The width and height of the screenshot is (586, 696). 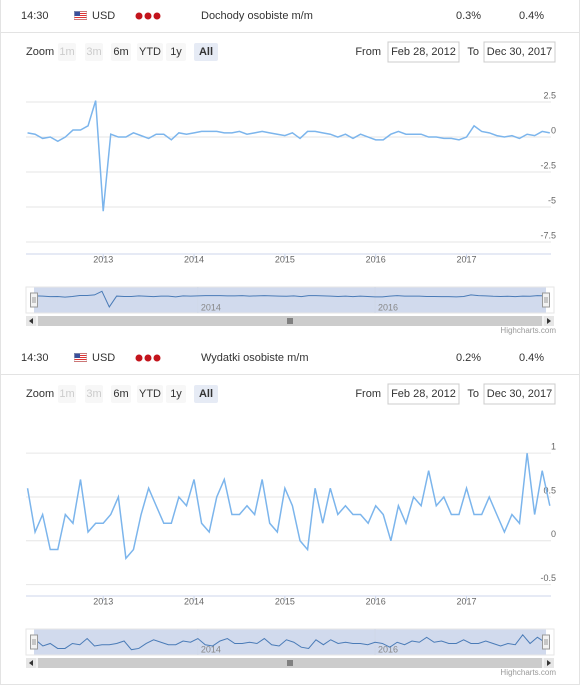 I want to click on y-tick-label: -5, so click(x=552, y=200).